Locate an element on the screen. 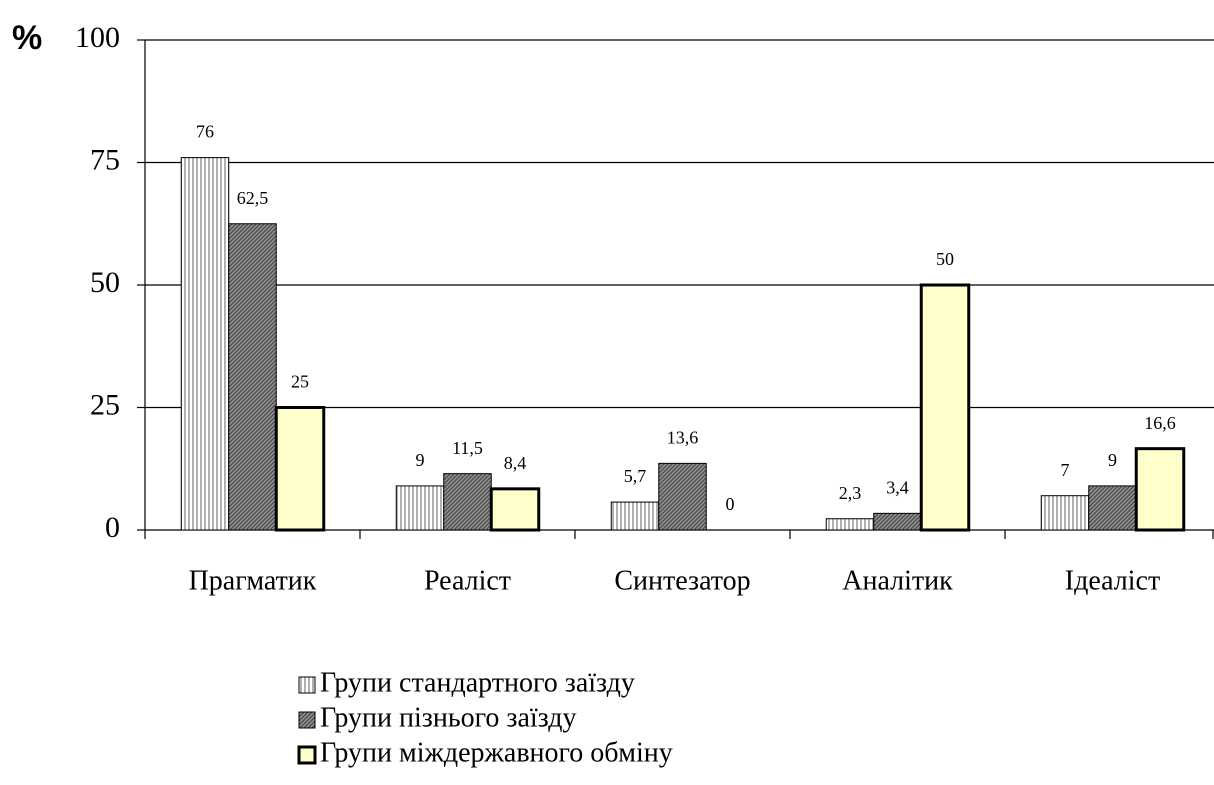 This screenshot has width=1214, height=785. value-label: 8,4 is located at coordinates (515, 463).